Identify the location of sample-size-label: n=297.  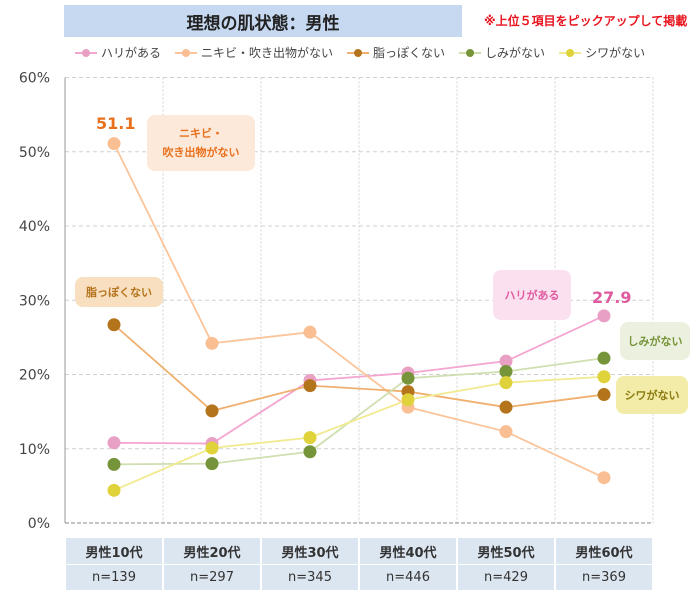
(212, 577).